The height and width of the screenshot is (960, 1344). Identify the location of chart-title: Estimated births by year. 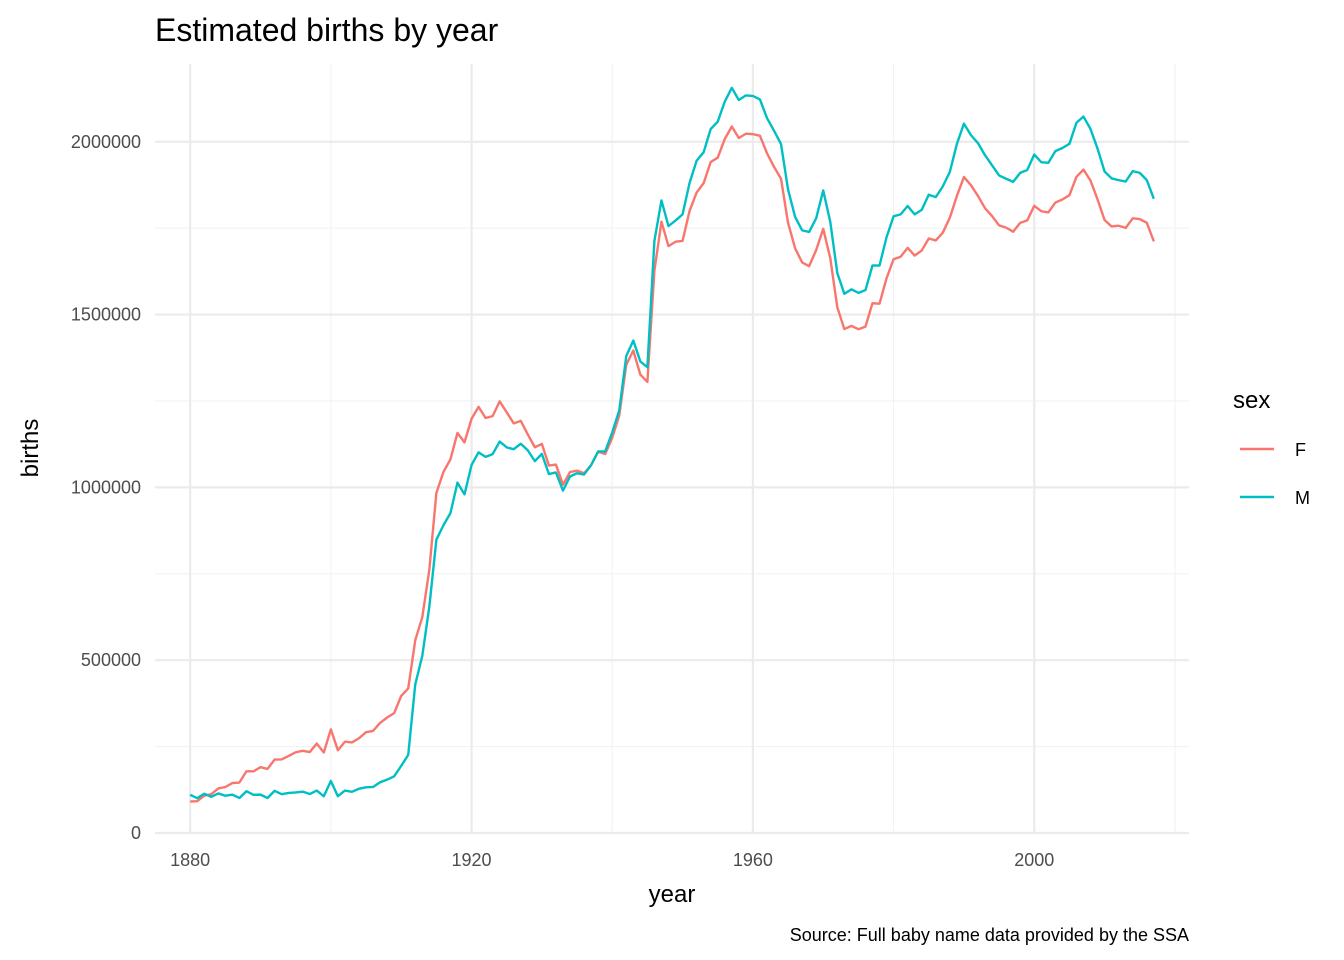
(327, 30).